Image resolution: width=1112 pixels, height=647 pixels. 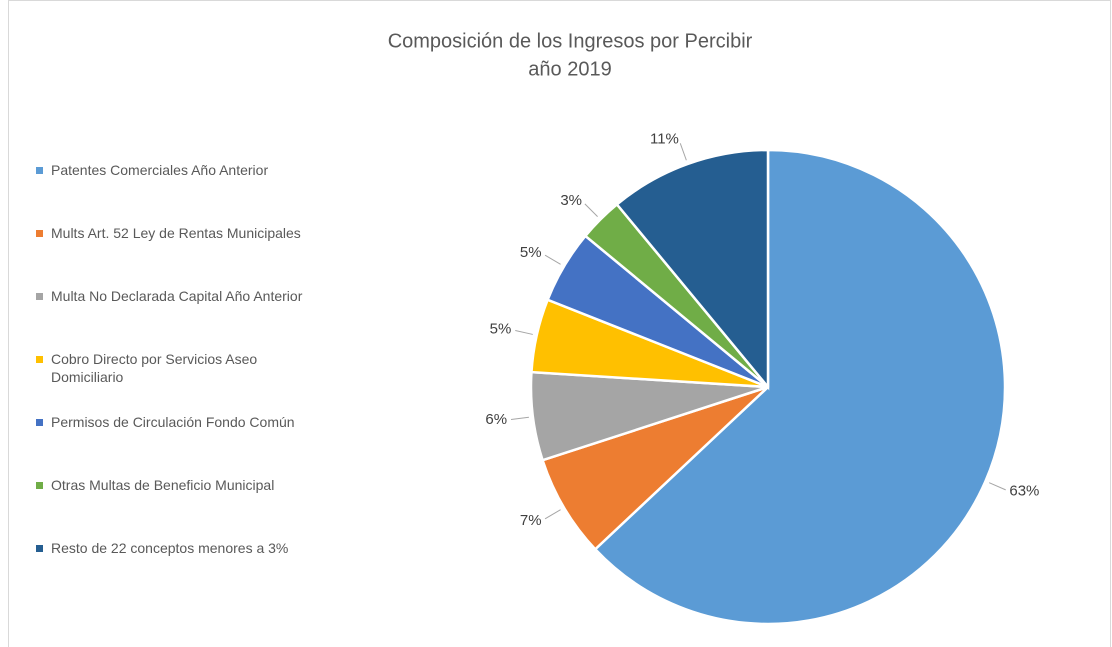 I want to click on data-label: 7%, so click(x=531, y=520).